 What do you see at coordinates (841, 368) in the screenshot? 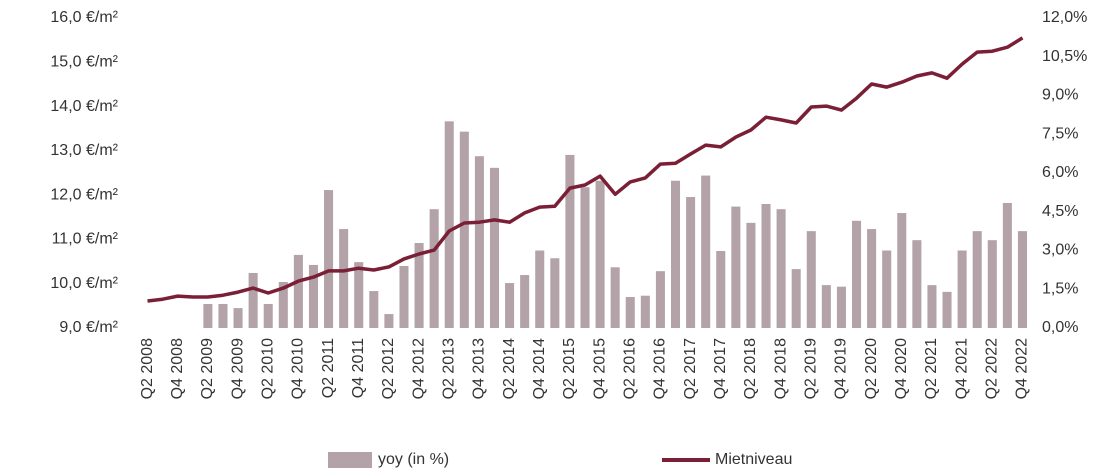
I see `x-tick-label: Q4 2019` at bounding box center [841, 368].